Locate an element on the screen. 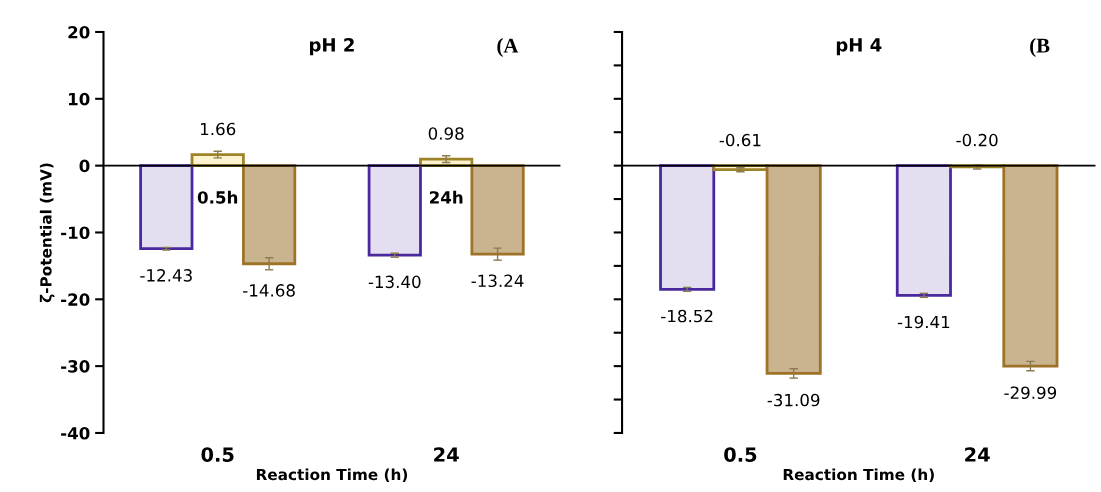 This screenshot has height=492, width=1101. chart-title: pH 2 is located at coordinates (332, 47).